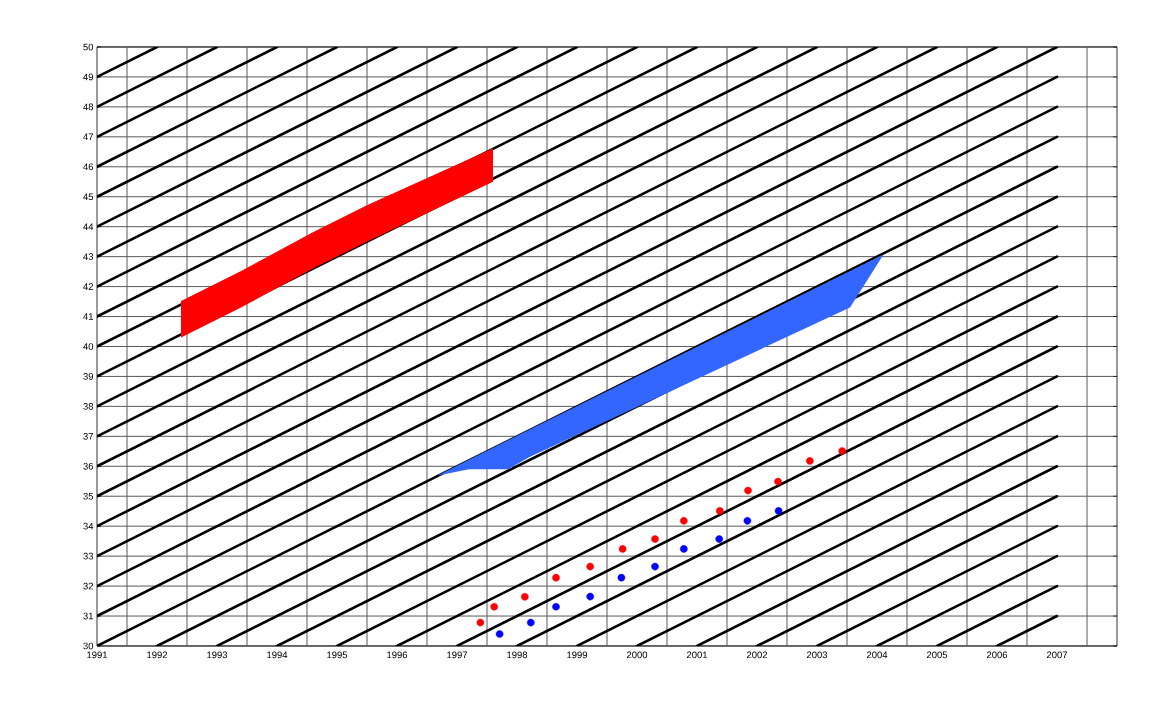 The width and height of the screenshot is (1153, 702). Describe the element at coordinates (88, 556) in the screenshot. I see `y-tick-label: 33` at that location.